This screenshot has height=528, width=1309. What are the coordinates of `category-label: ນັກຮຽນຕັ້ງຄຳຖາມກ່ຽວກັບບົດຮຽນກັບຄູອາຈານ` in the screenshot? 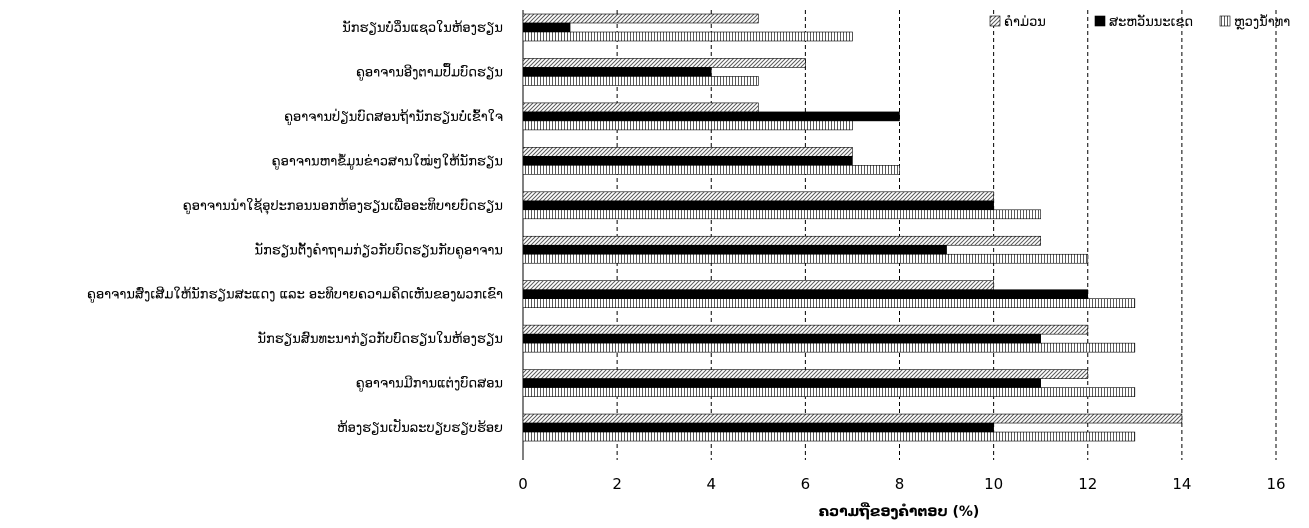 It's located at (379, 250).